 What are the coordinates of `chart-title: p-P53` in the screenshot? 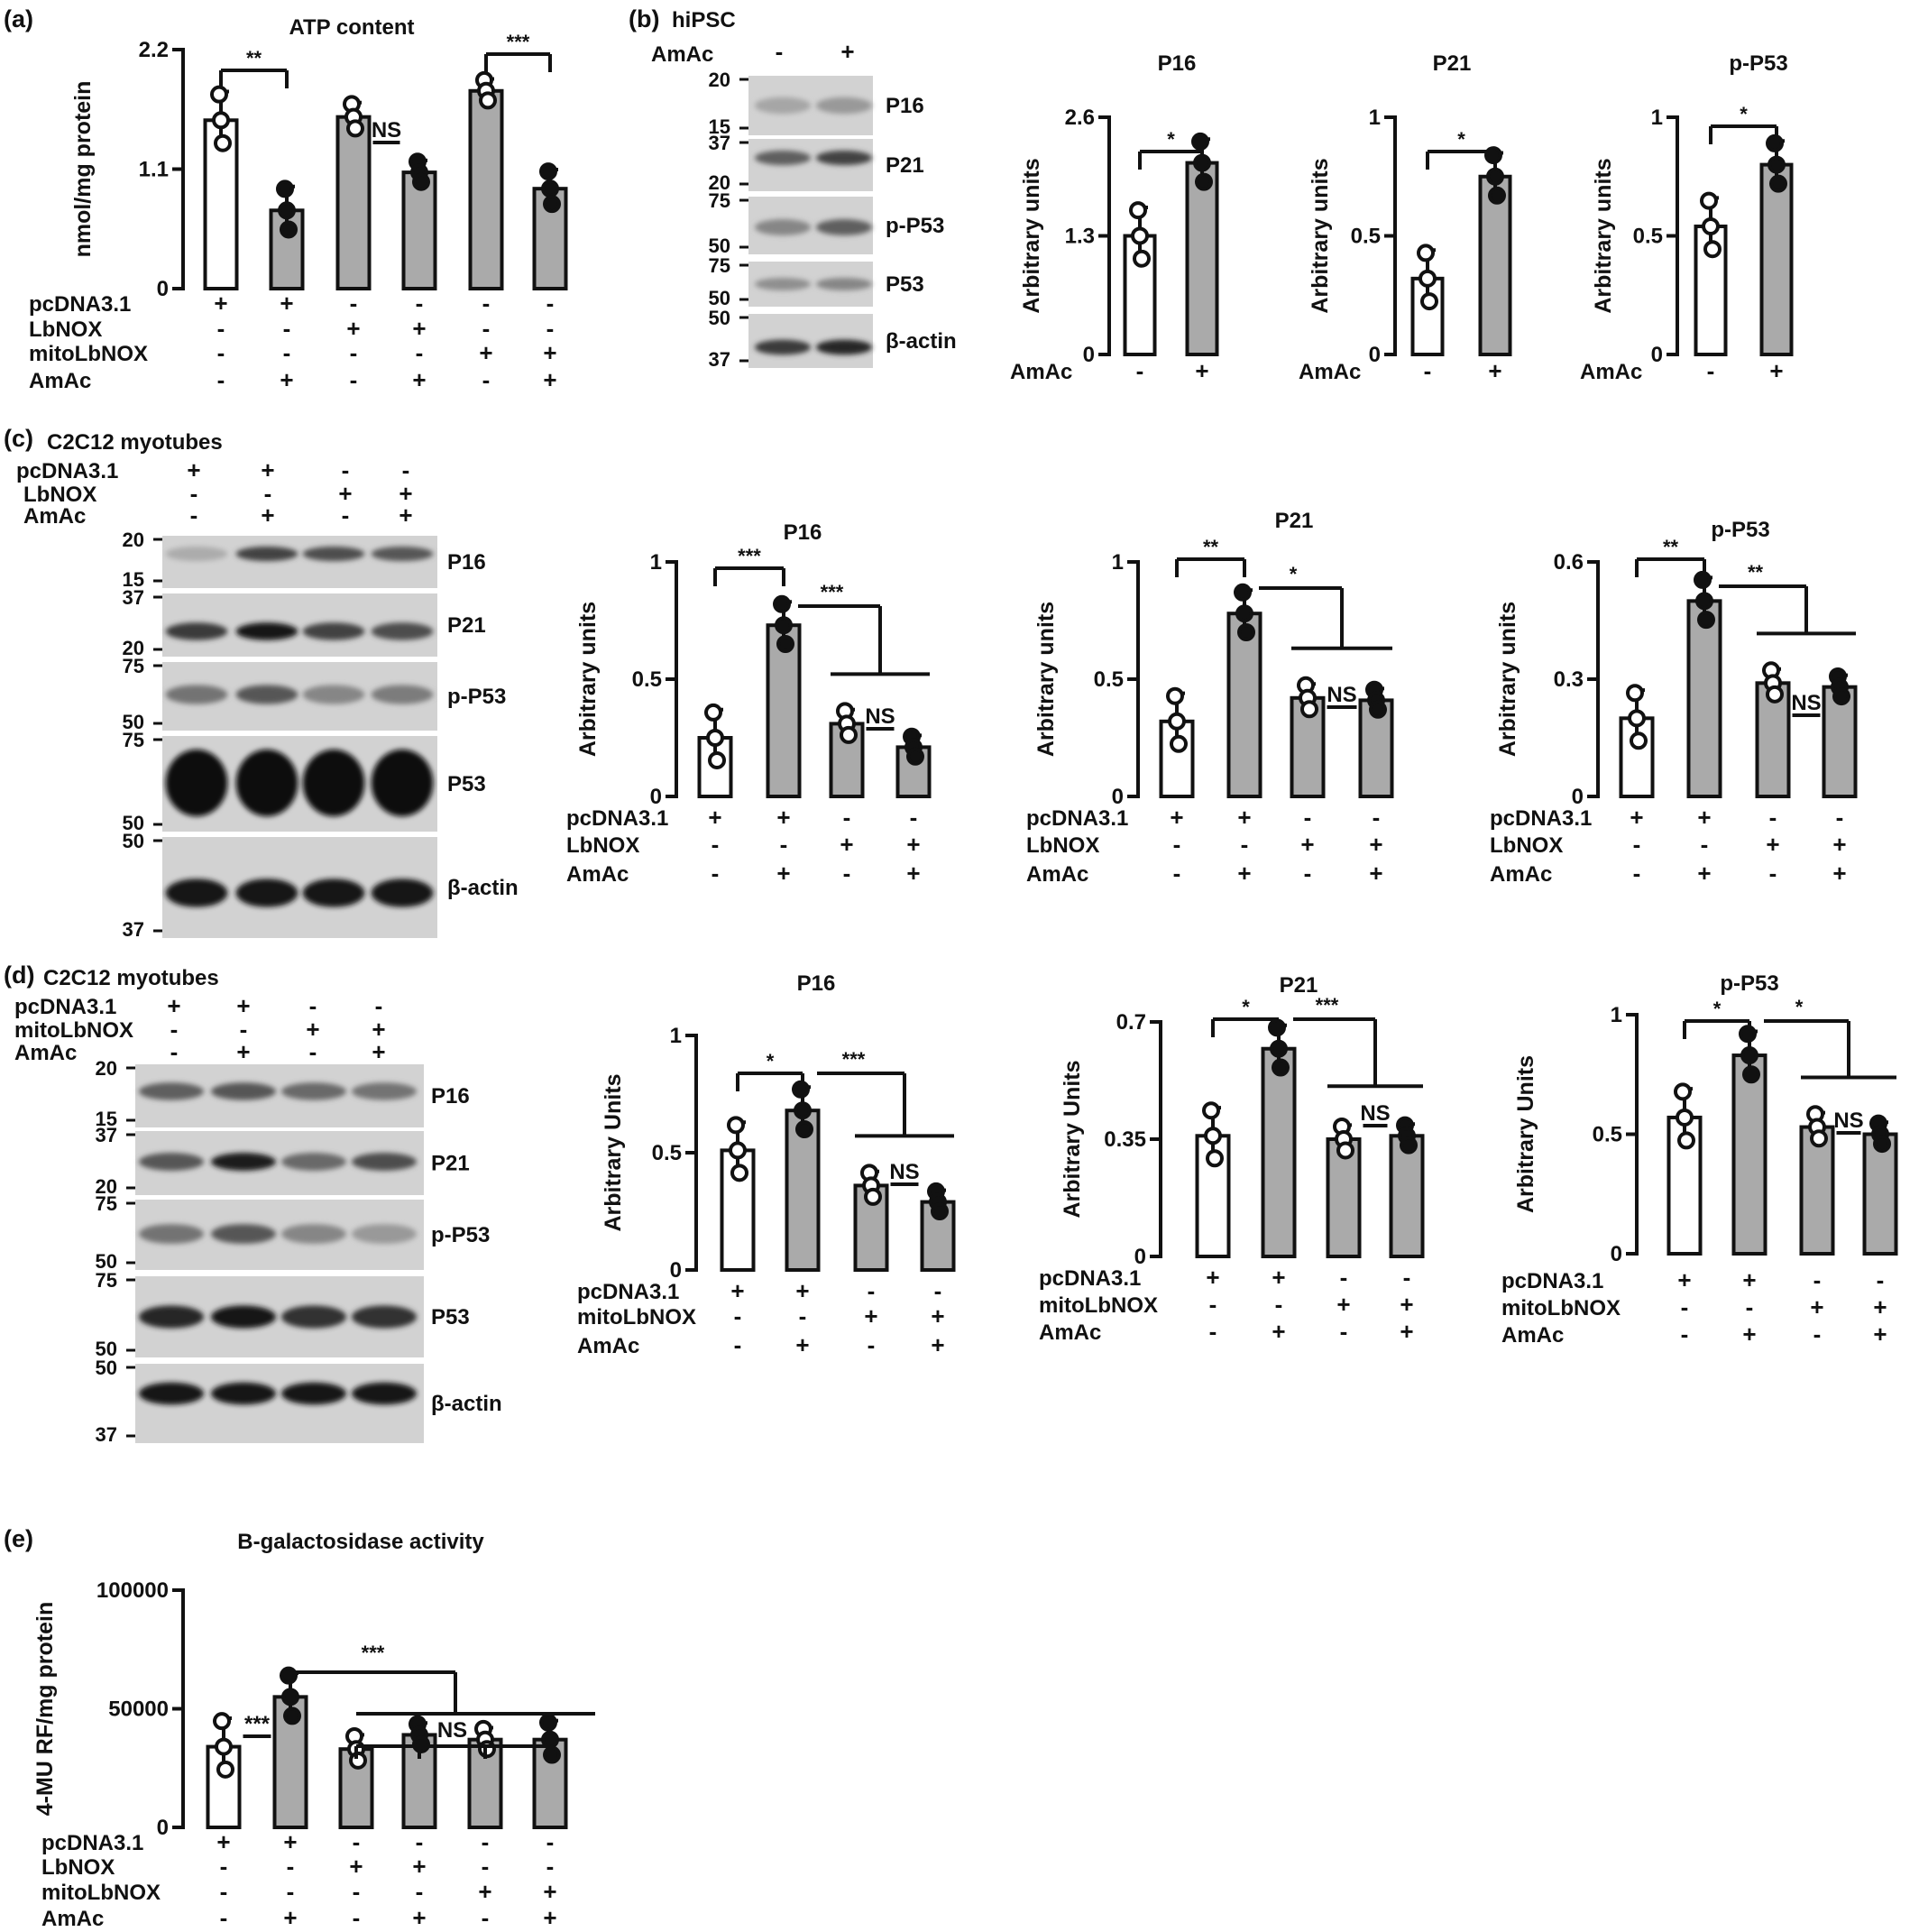 It's located at (1749, 983).